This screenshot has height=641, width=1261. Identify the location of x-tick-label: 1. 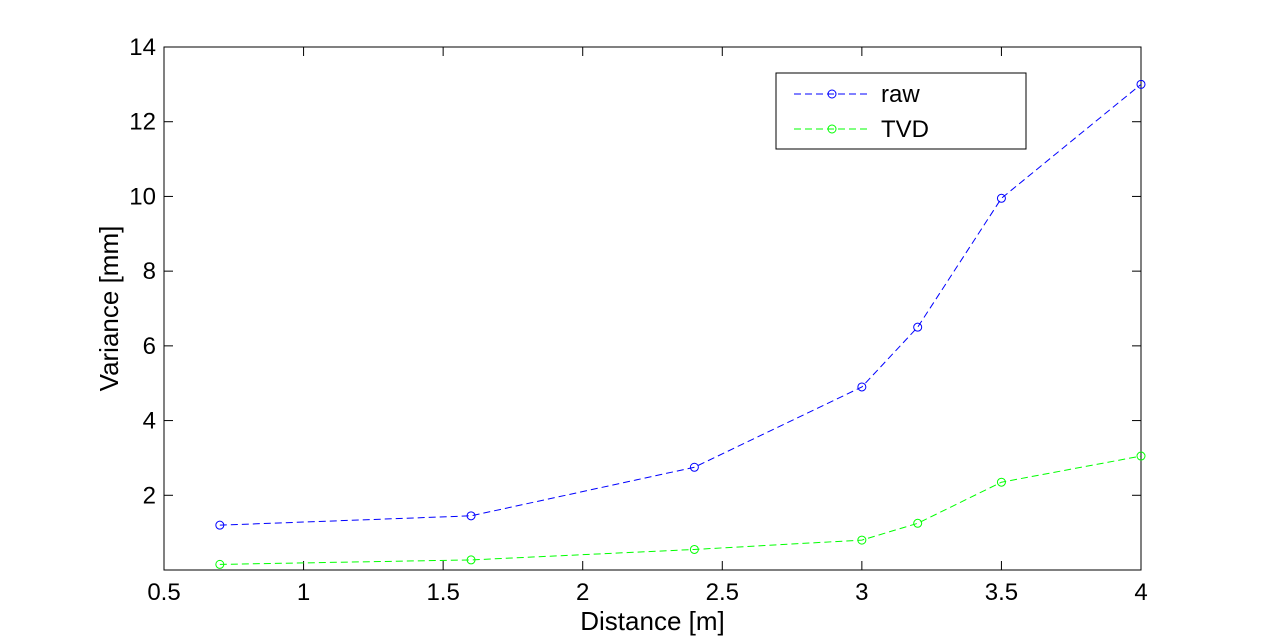
(303, 592).